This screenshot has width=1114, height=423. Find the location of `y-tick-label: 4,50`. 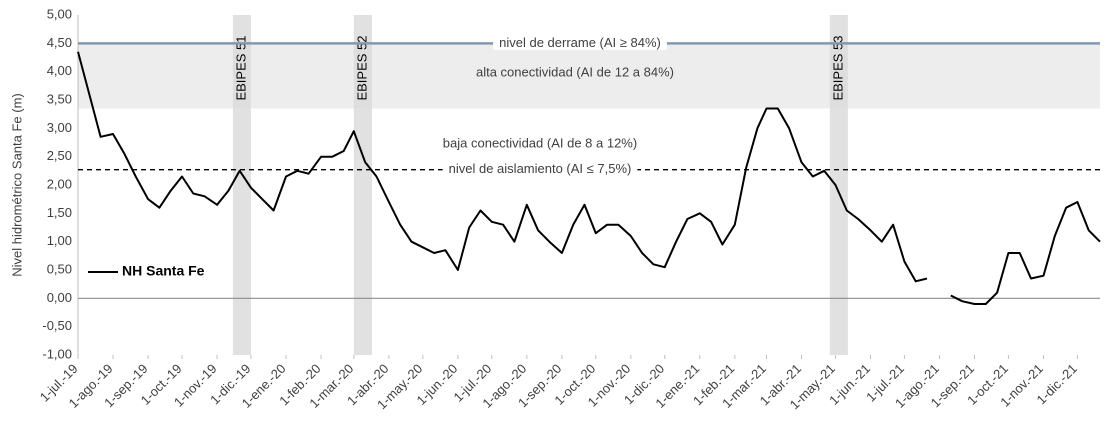

y-tick-label: 4,50 is located at coordinates (59, 42).